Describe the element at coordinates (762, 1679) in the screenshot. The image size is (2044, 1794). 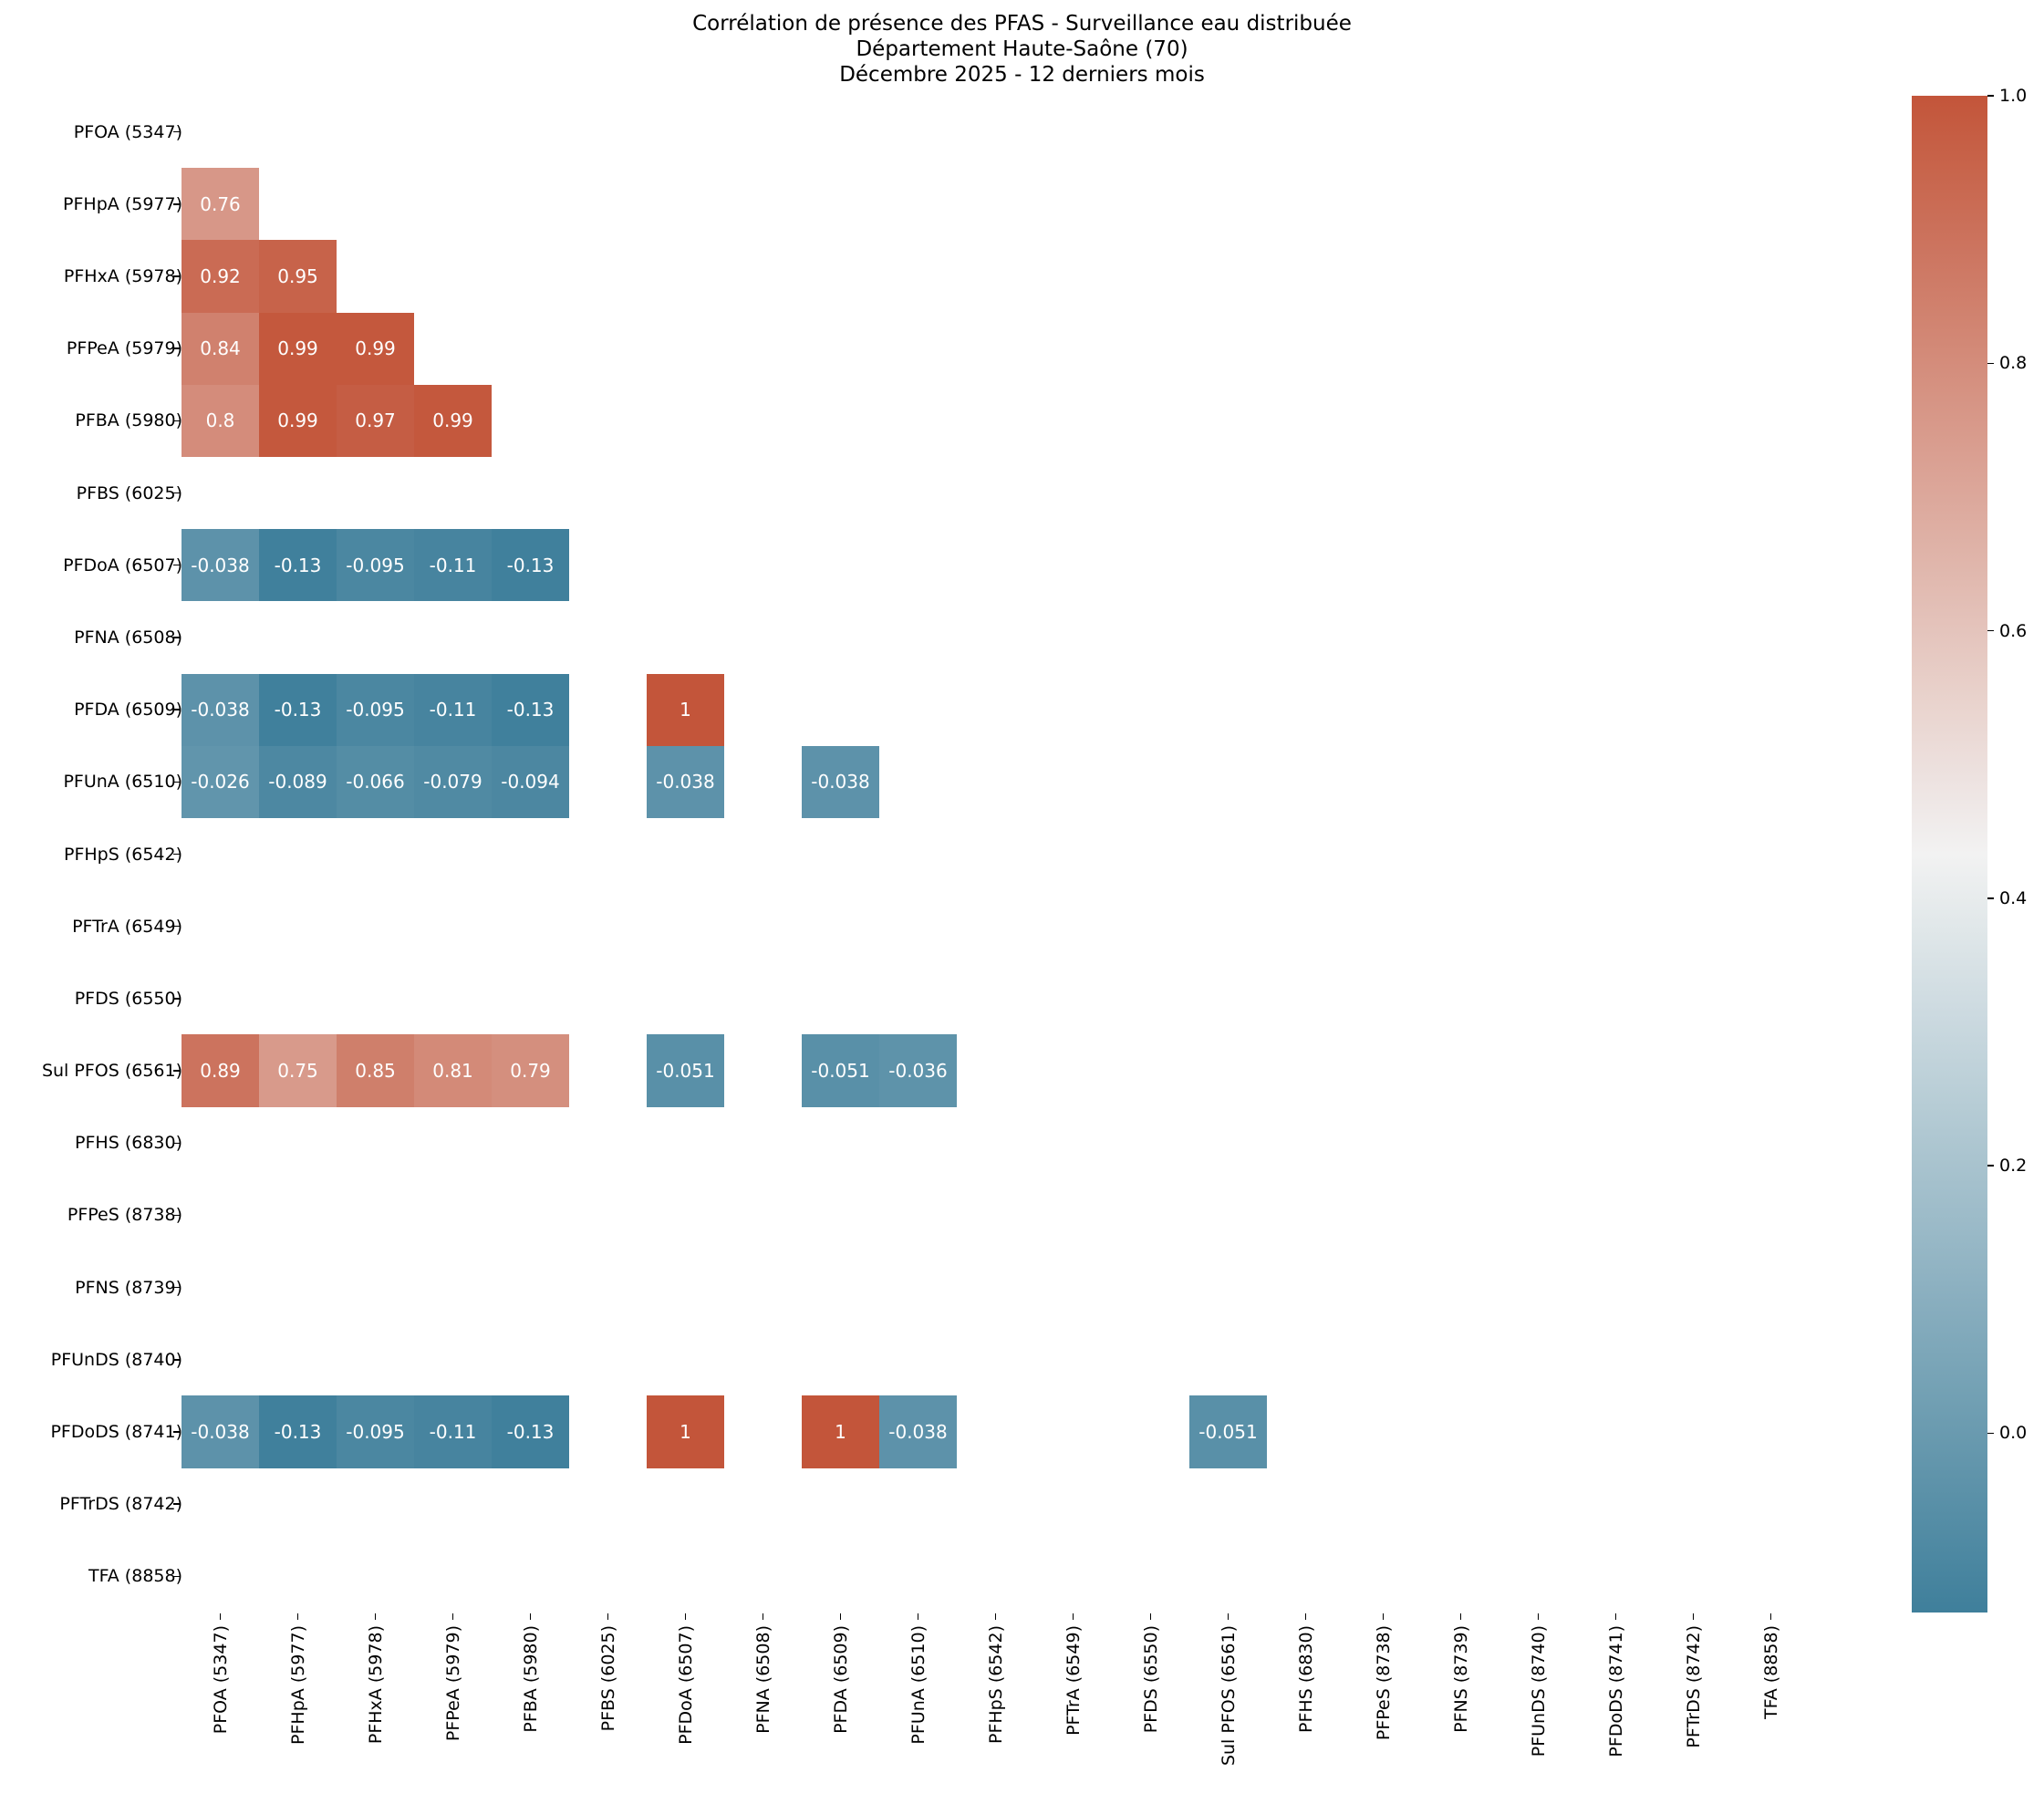
I see `x-tick-label: PFNA (6508)` at that location.